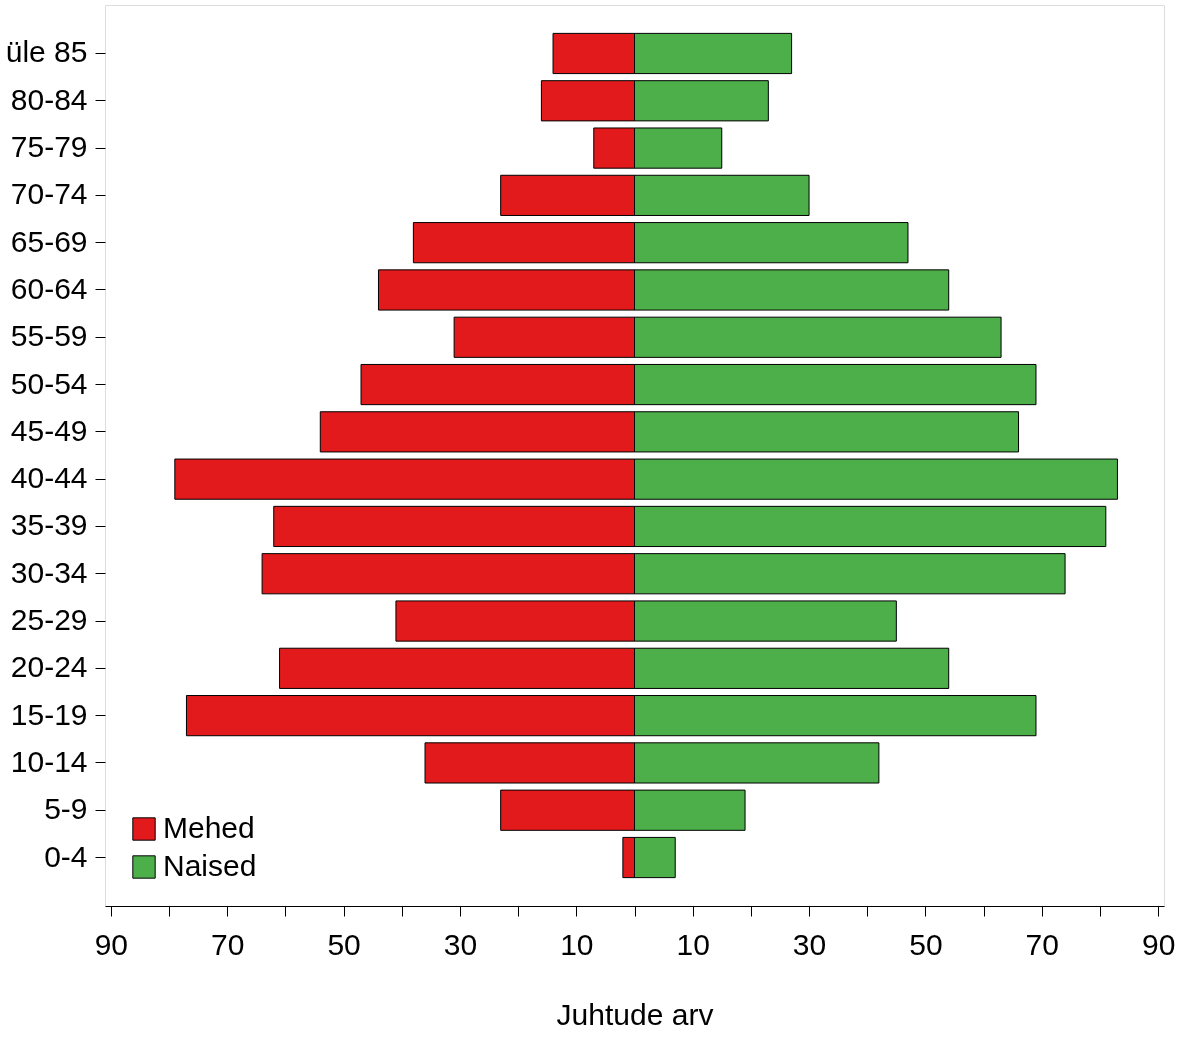 This screenshot has height=1044, width=1189. What do you see at coordinates (46, 52) in the screenshot?
I see `y-tick-label: üle 85` at bounding box center [46, 52].